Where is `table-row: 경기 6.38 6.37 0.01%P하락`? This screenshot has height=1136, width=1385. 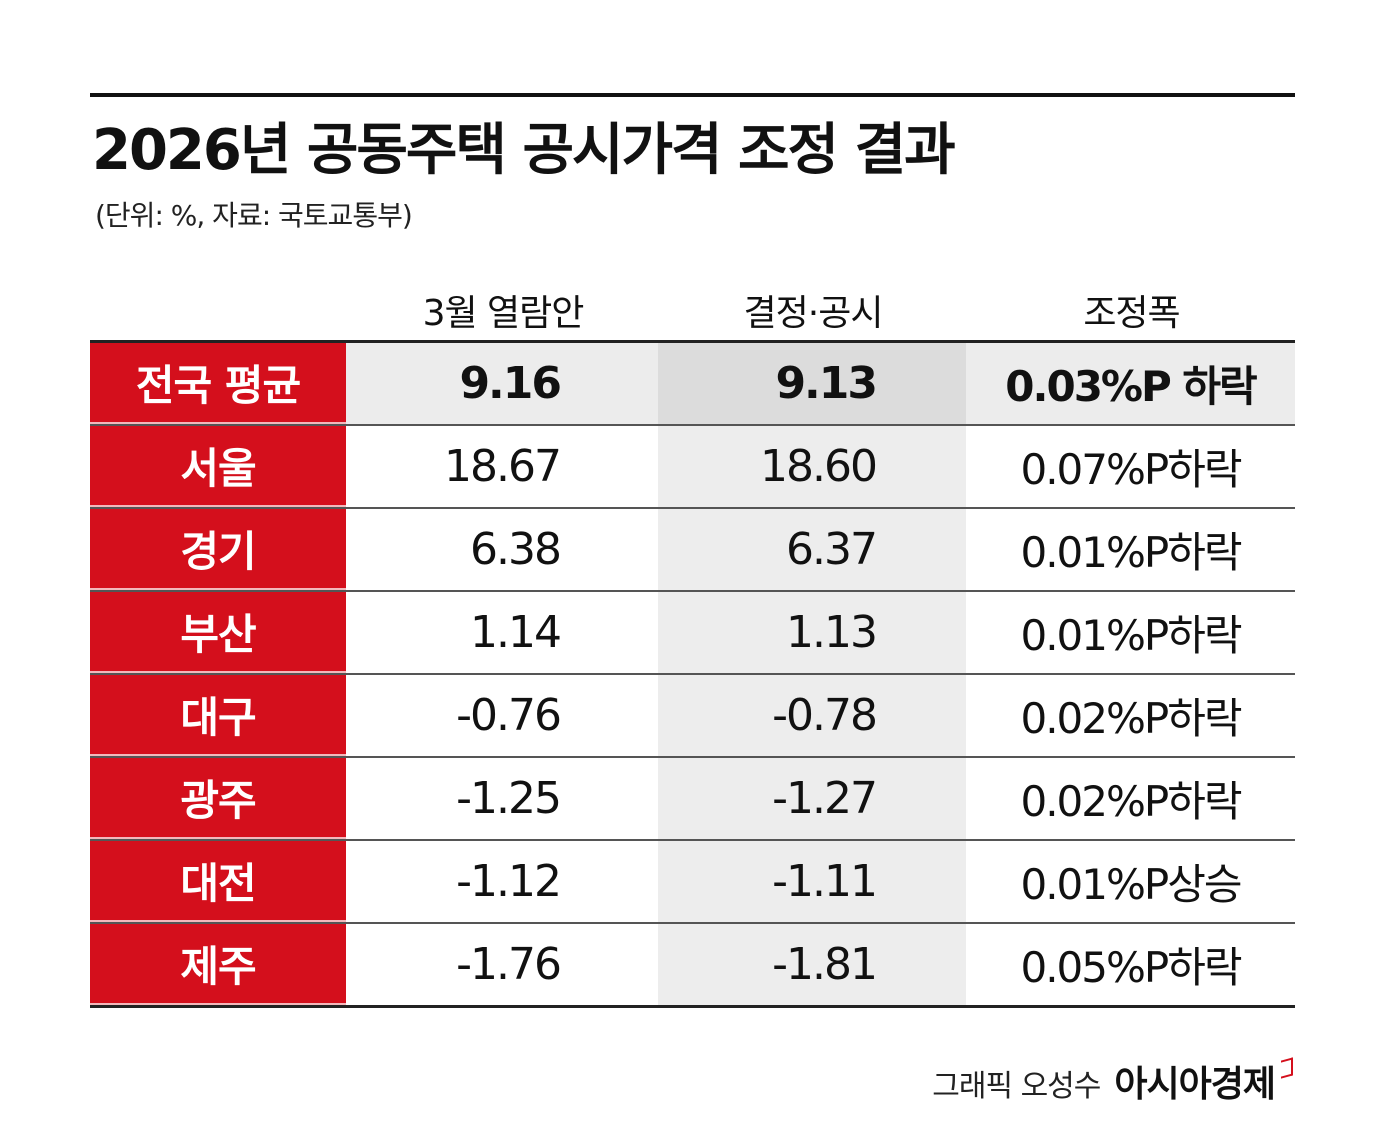 table-row: 경기 6.38 6.37 0.01%P하락 is located at coordinates (692, 550).